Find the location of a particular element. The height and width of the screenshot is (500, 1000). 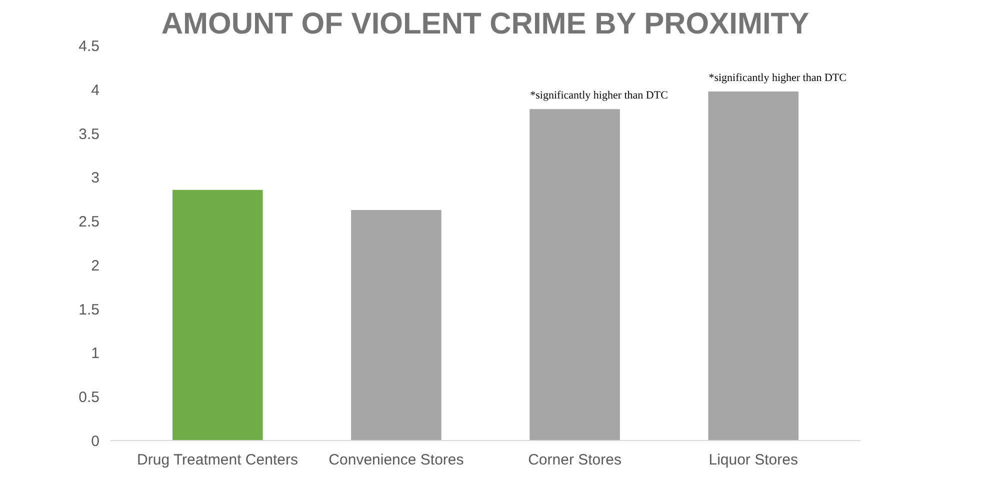

y-tick-label: 0 is located at coordinates (95, 441).